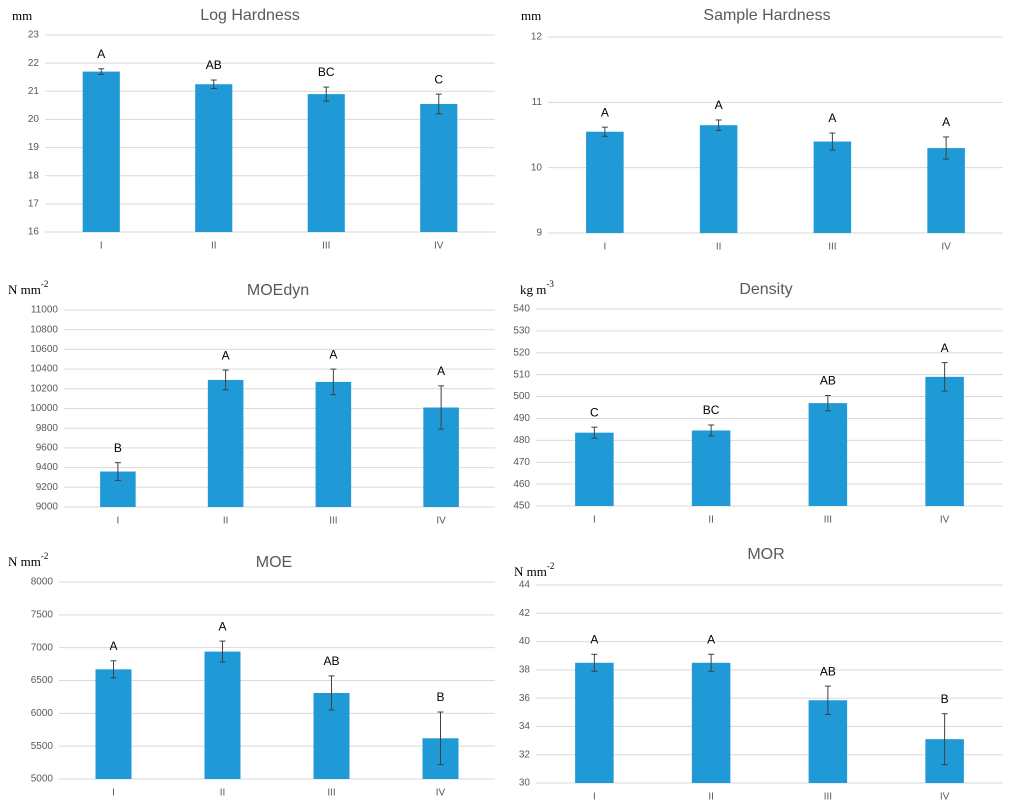 This screenshot has width=1017, height=804. What do you see at coordinates (537, 37) in the screenshot?
I see `y-tick-label: 12` at bounding box center [537, 37].